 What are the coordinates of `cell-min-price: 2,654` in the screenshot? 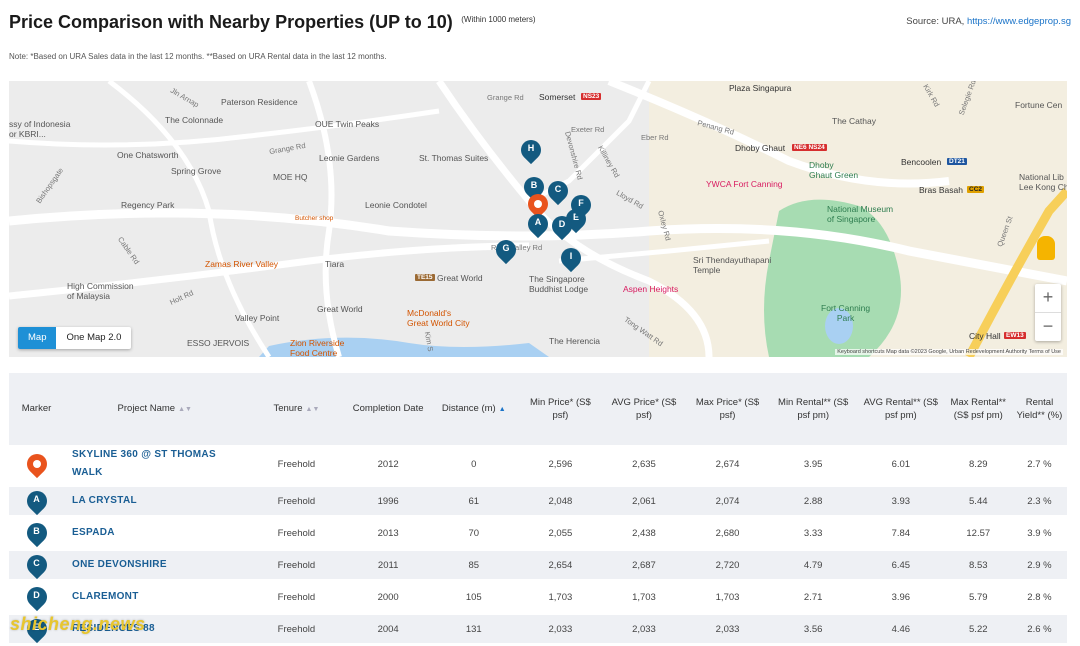 It's located at (560, 566).